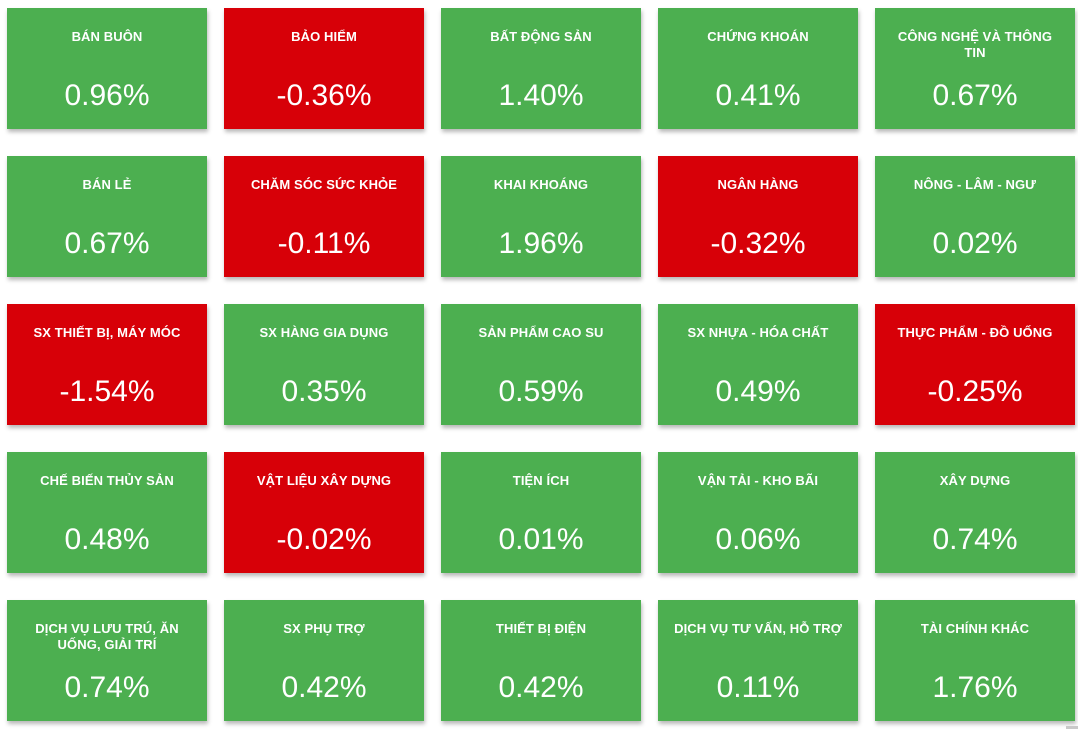 This screenshot has height=731, width=1078. Describe the element at coordinates (975, 512) in the screenshot. I see `sector-tile: XÂY DỰNG 0.74%` at that location.